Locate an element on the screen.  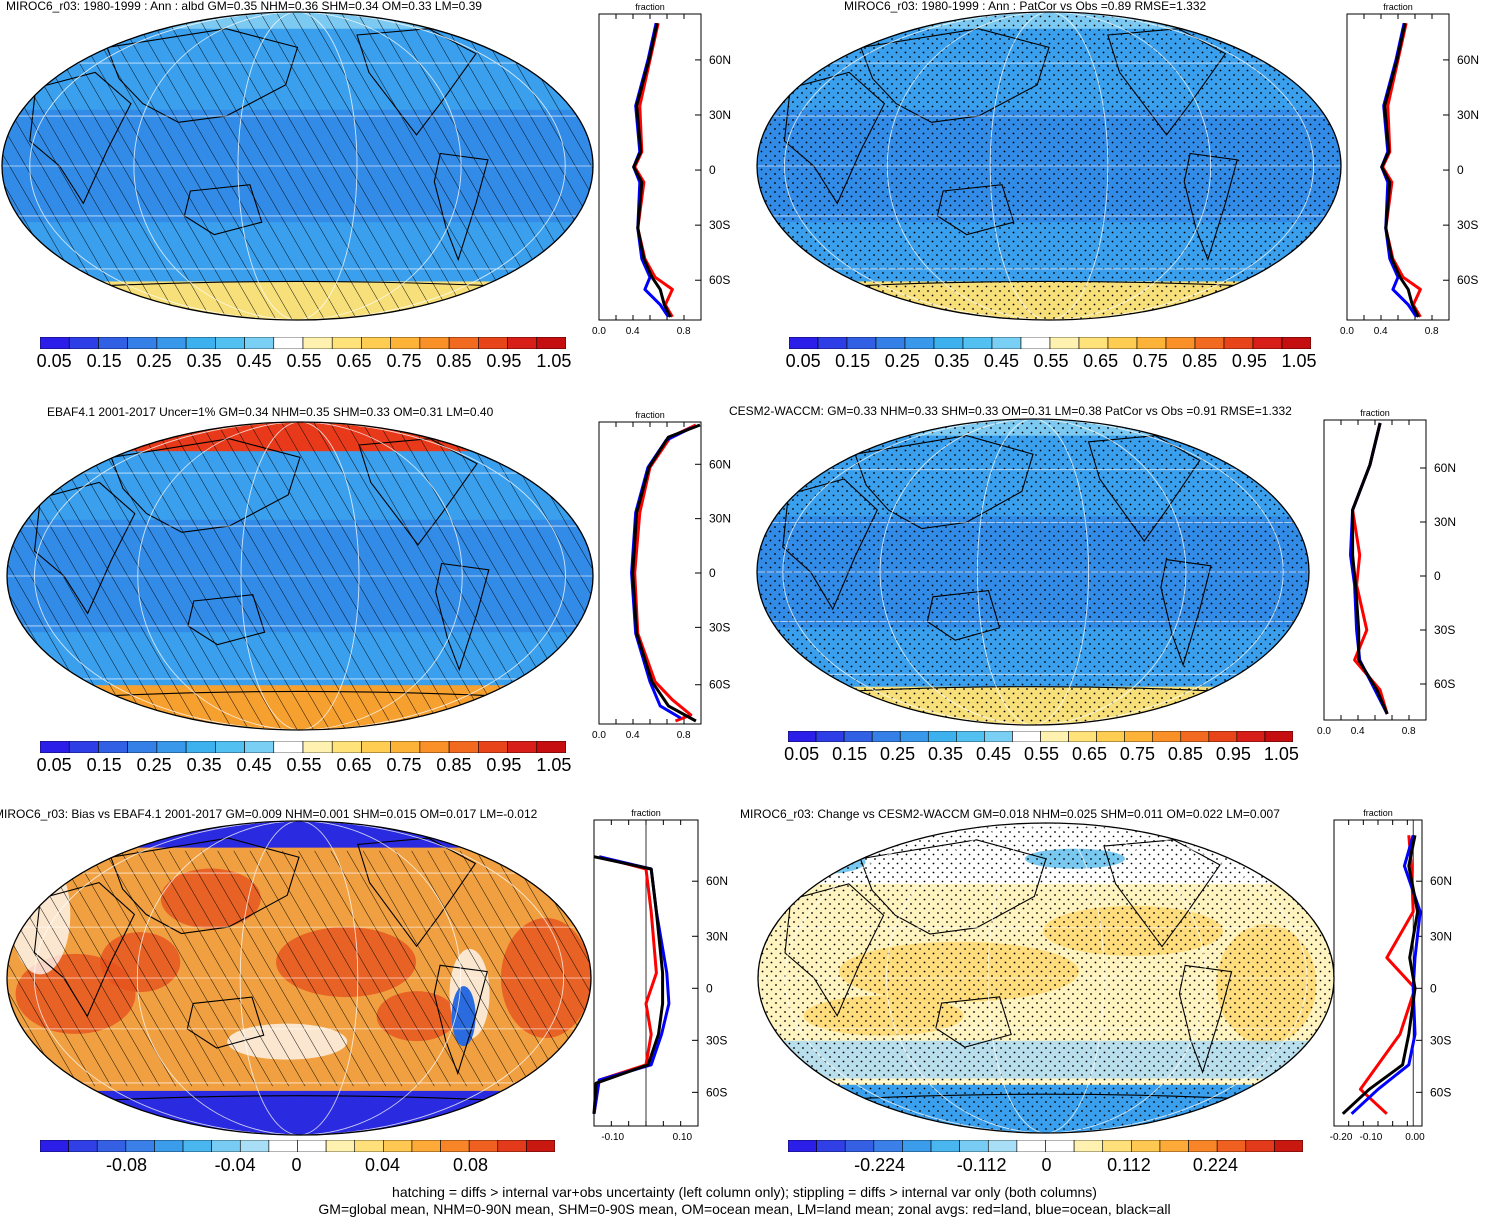
colorbar-label: 0.112 is located at coordinates (1129, 1165).